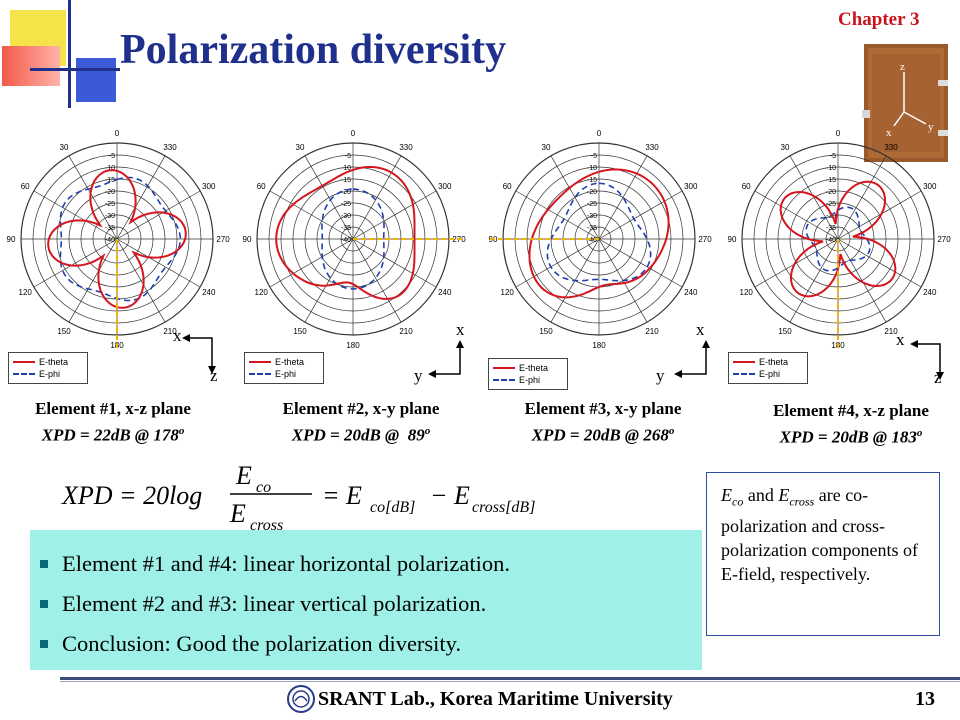  What do you see at coordinates (361, 435) in the screenshot?
I see `caption-xpd: XPD = 20dB @ 89o` at bounding box center [361, 435].